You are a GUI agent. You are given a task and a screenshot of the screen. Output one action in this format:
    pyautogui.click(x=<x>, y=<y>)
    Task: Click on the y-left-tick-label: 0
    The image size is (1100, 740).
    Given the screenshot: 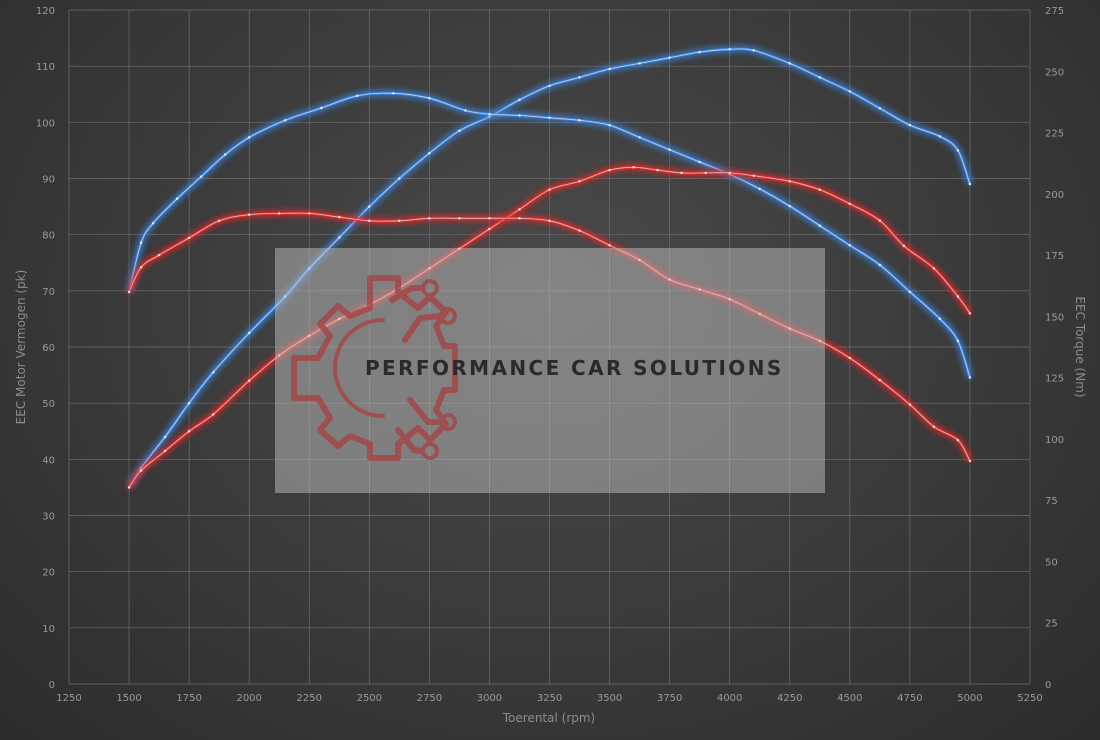 What is the action you would take?
    pyautogui.click(x=52, y=685)
    